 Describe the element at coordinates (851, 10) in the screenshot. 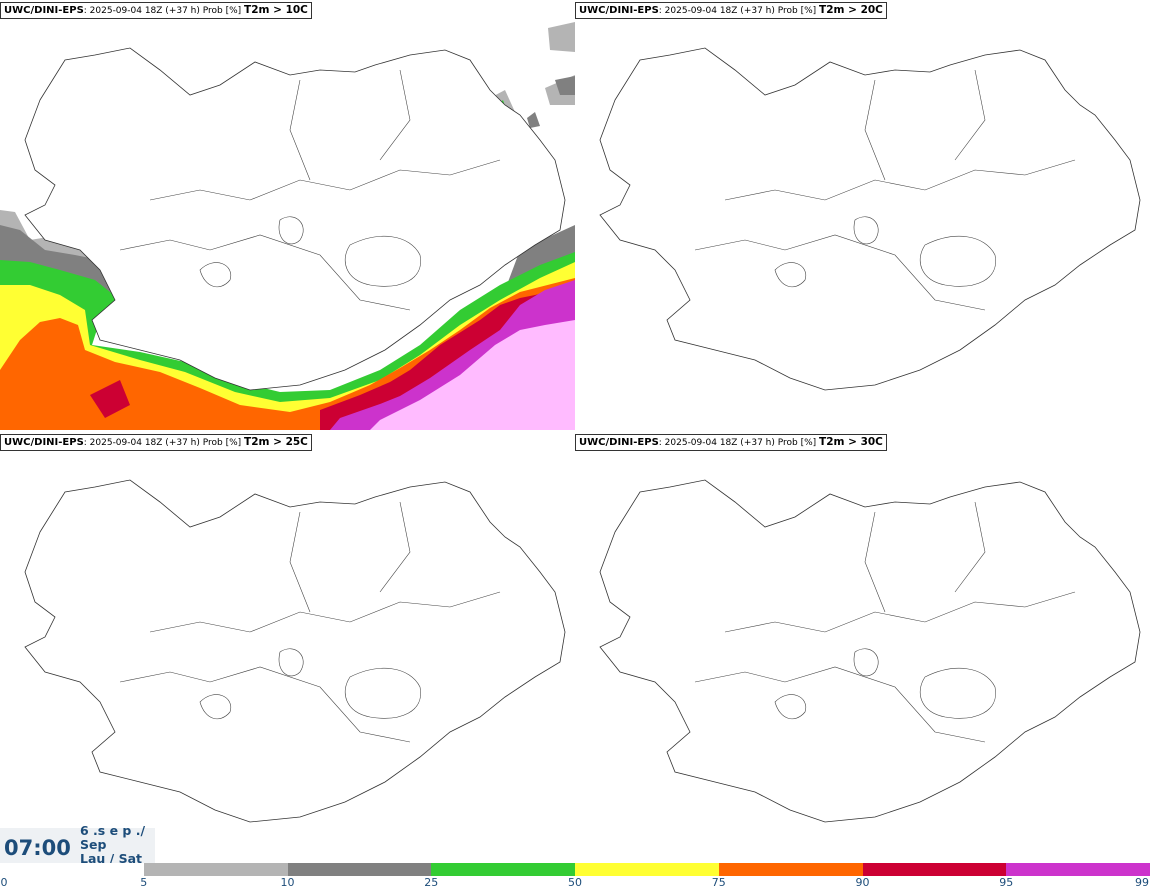

I see `parameter-label: T2m > 20C` at that location.